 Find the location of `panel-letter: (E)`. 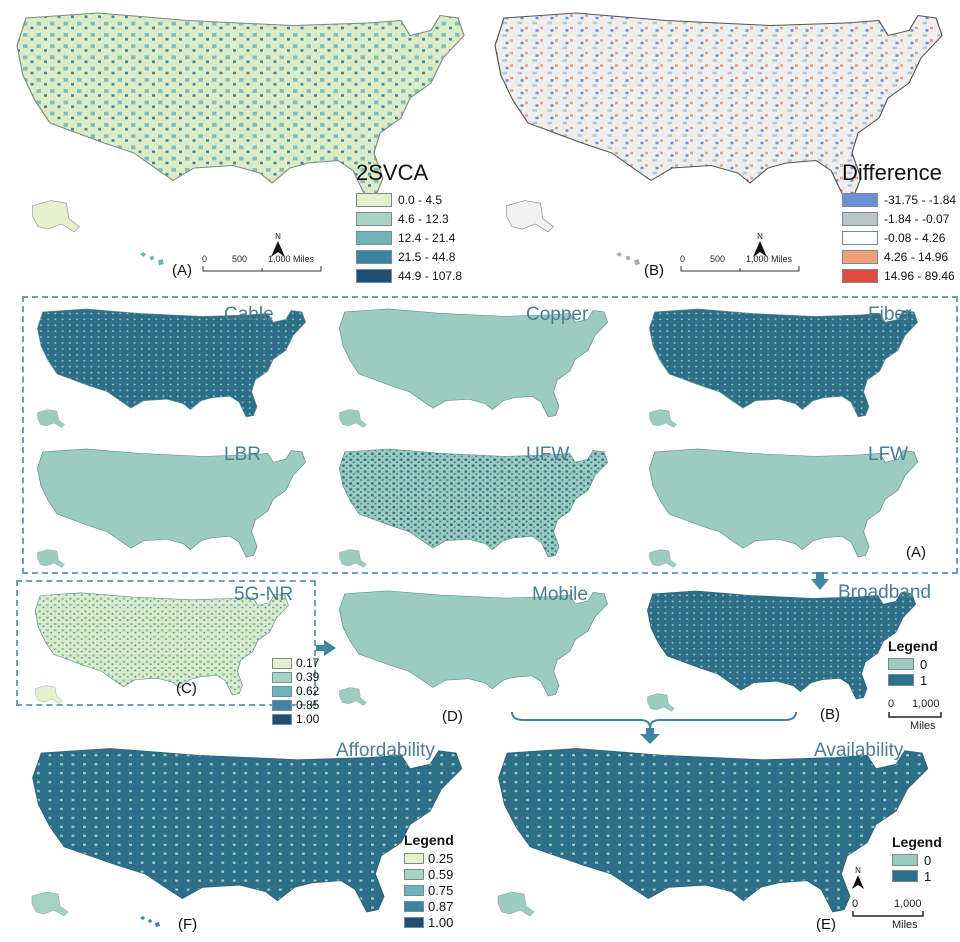

panel-letter: (E) is located at coordinates (826, 924).